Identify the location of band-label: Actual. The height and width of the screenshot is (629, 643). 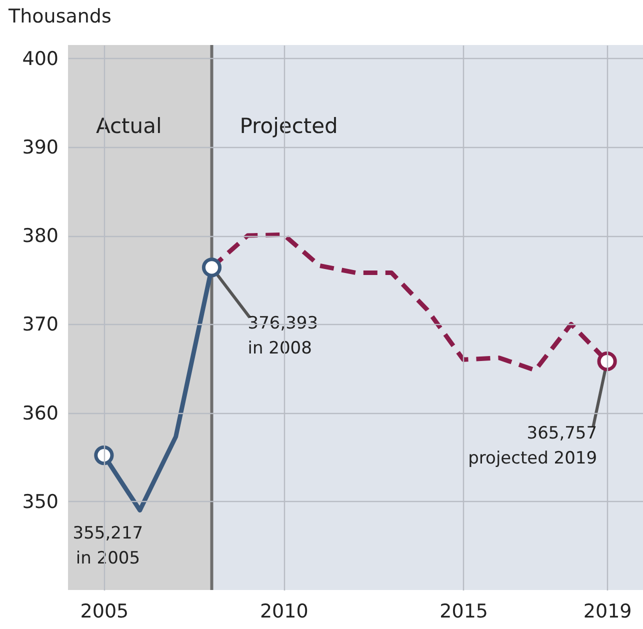
(129, 126).